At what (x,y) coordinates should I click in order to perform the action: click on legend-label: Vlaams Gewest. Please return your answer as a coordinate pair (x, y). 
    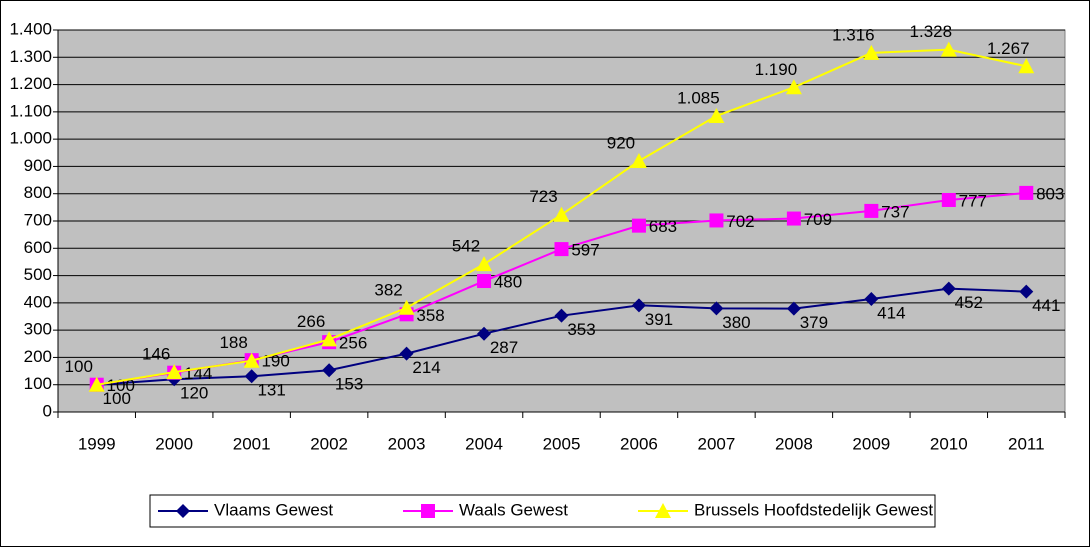
    Looking at the image, I should click on (273, 509).